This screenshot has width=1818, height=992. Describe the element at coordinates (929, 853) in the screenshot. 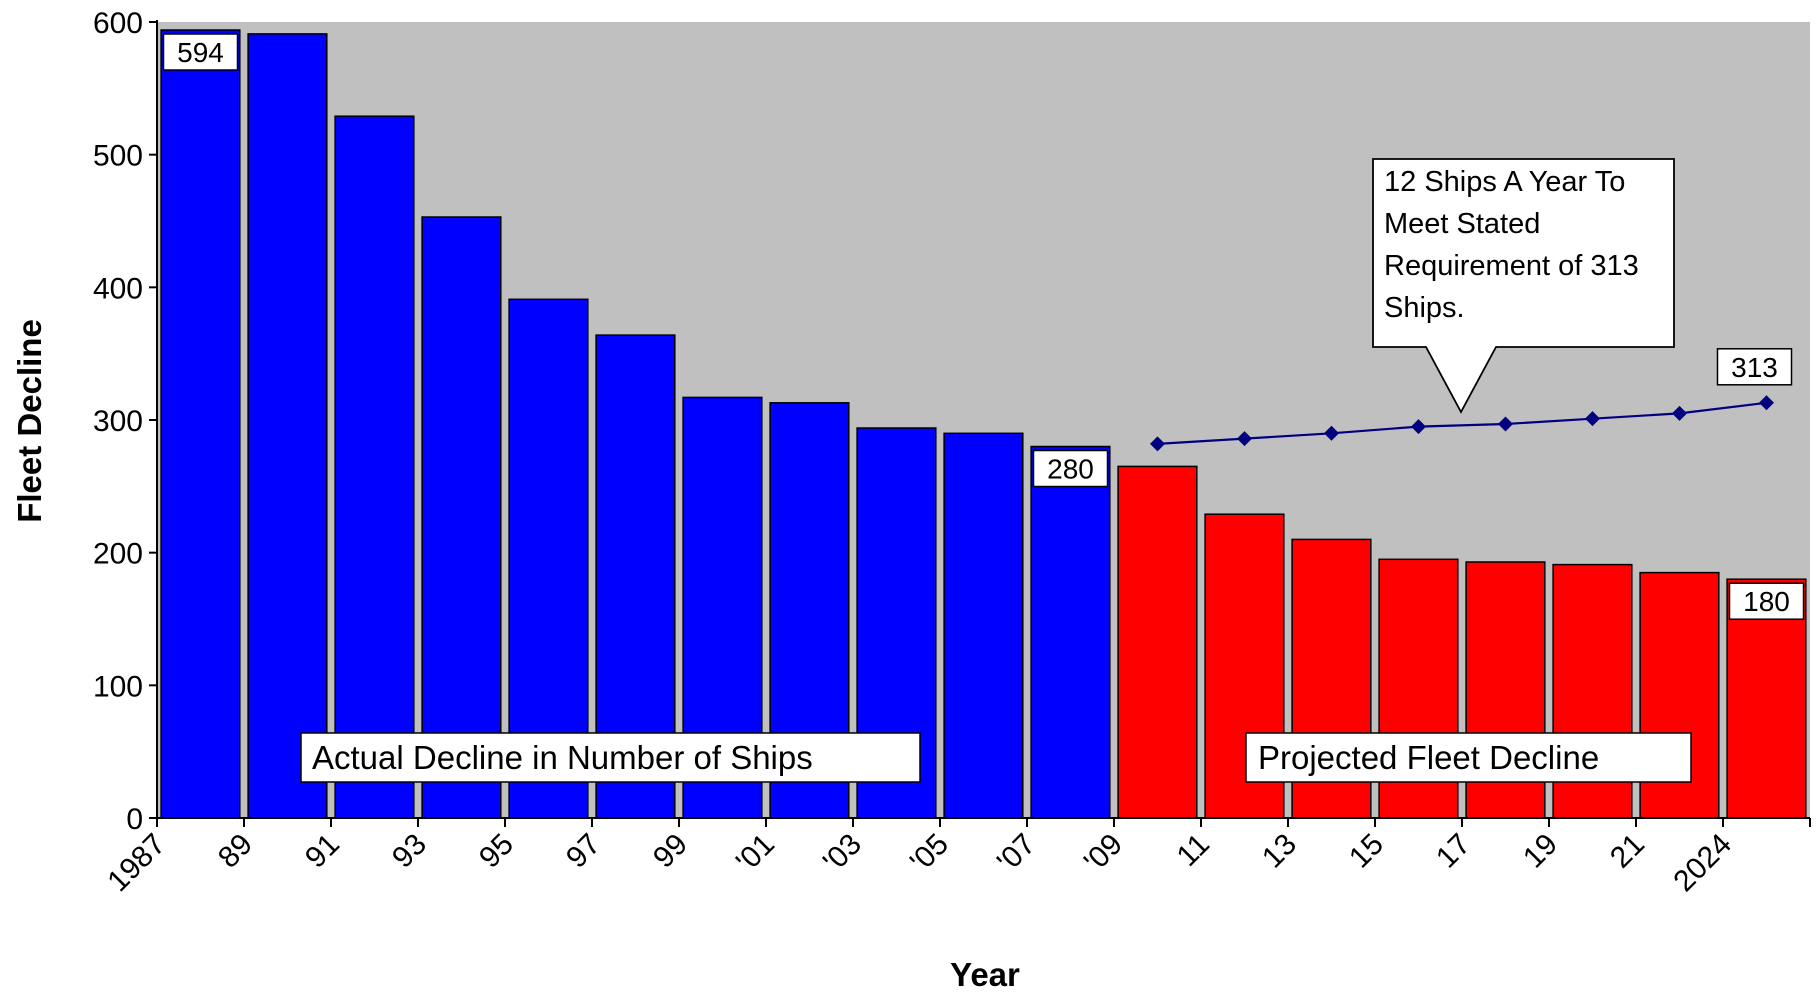

I see `x-tick-label-9: '05` at that location.